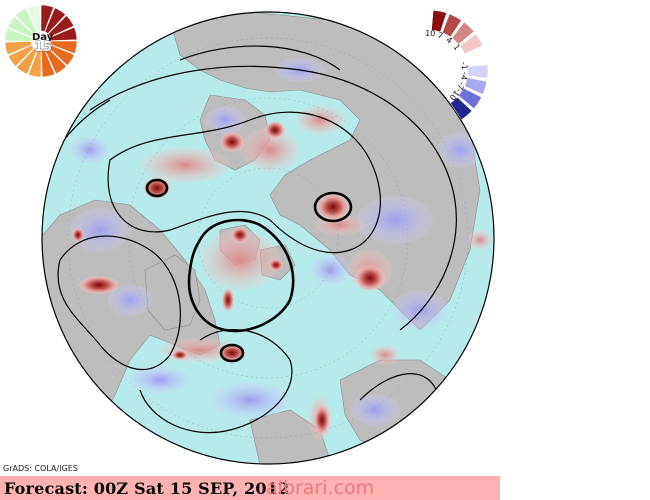 The width and height of the screenshot is (650, 500). What do you see at coordinates (464, 75) in the screenshot?
I see `legend-label: -4` at bounding box center [464, 75].